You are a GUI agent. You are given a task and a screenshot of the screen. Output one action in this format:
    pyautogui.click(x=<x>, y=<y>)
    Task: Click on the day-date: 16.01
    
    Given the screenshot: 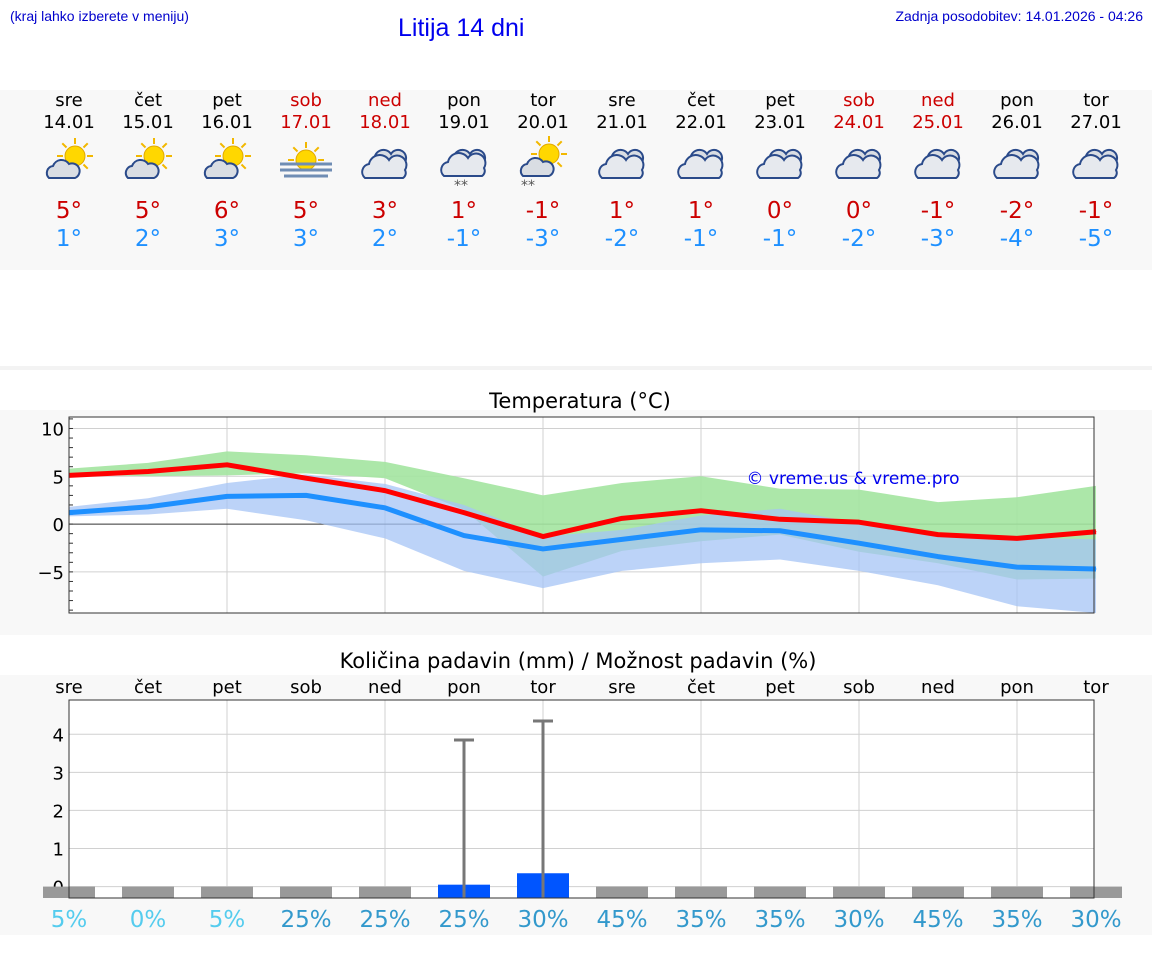 What is the action you would take?
    pyautogui.click(x=227, y=122)
    